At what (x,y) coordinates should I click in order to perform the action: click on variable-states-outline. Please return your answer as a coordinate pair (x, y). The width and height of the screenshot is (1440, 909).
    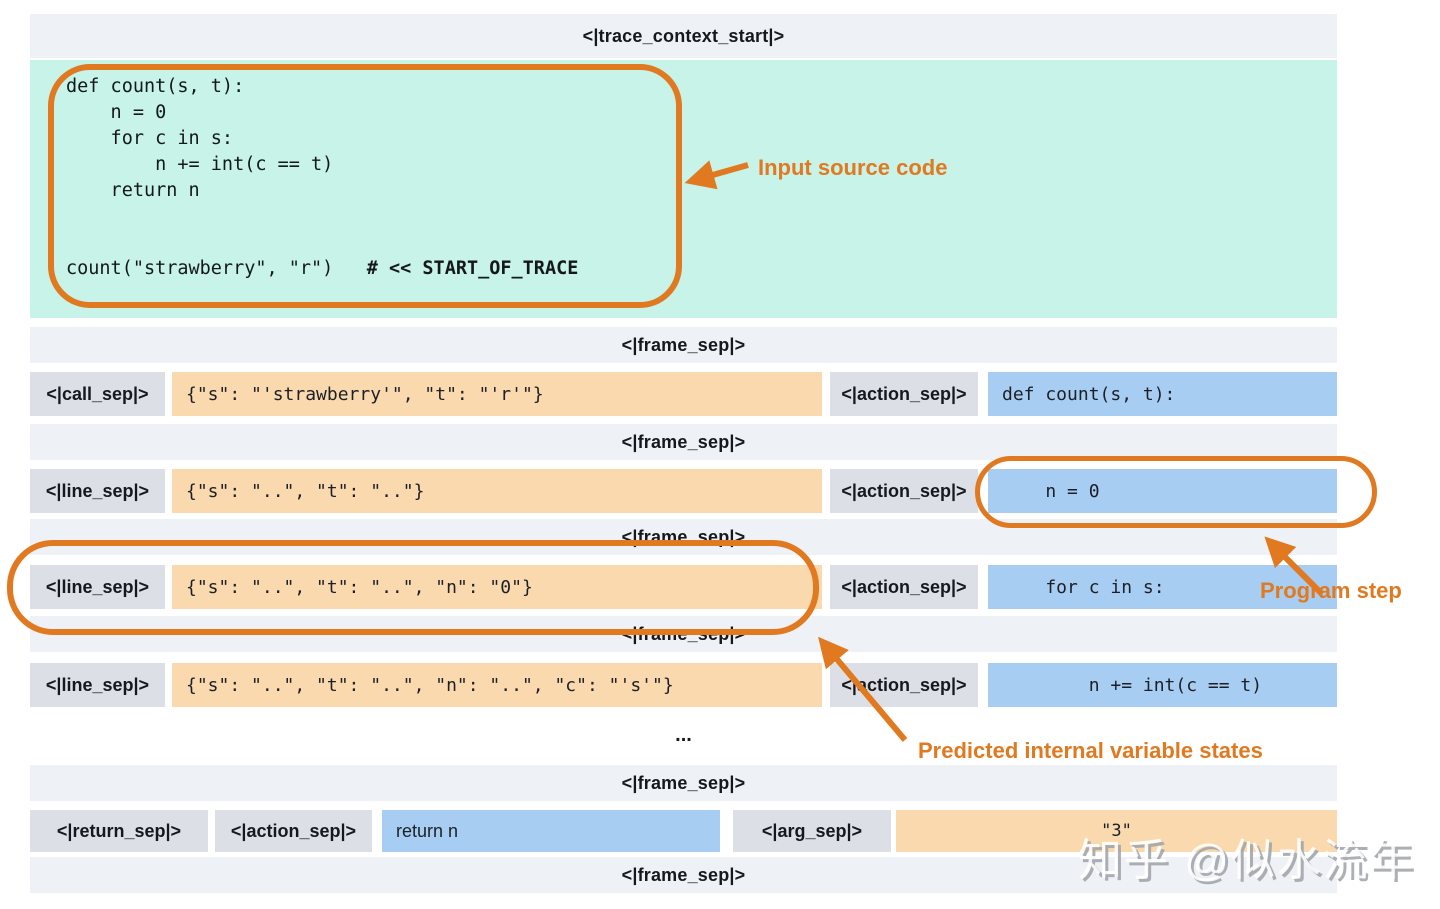
    Looking at the image, I should click on (413, 587).